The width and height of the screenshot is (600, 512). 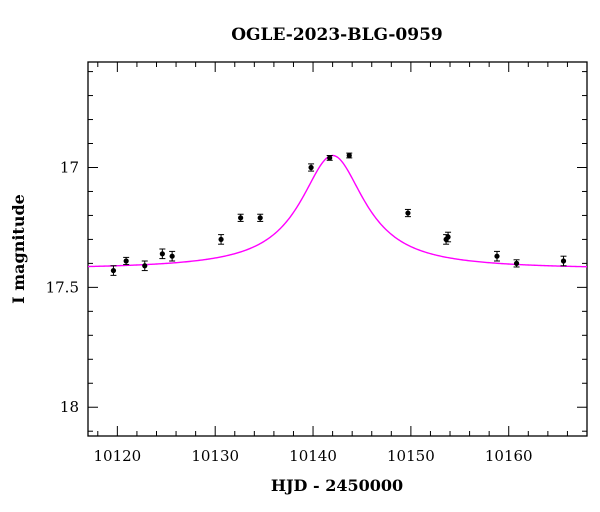 What do you see at coordinates (509, 456) in the screenshot?
I see `x-tick-label: 10160` at bounding box center [509, 456].